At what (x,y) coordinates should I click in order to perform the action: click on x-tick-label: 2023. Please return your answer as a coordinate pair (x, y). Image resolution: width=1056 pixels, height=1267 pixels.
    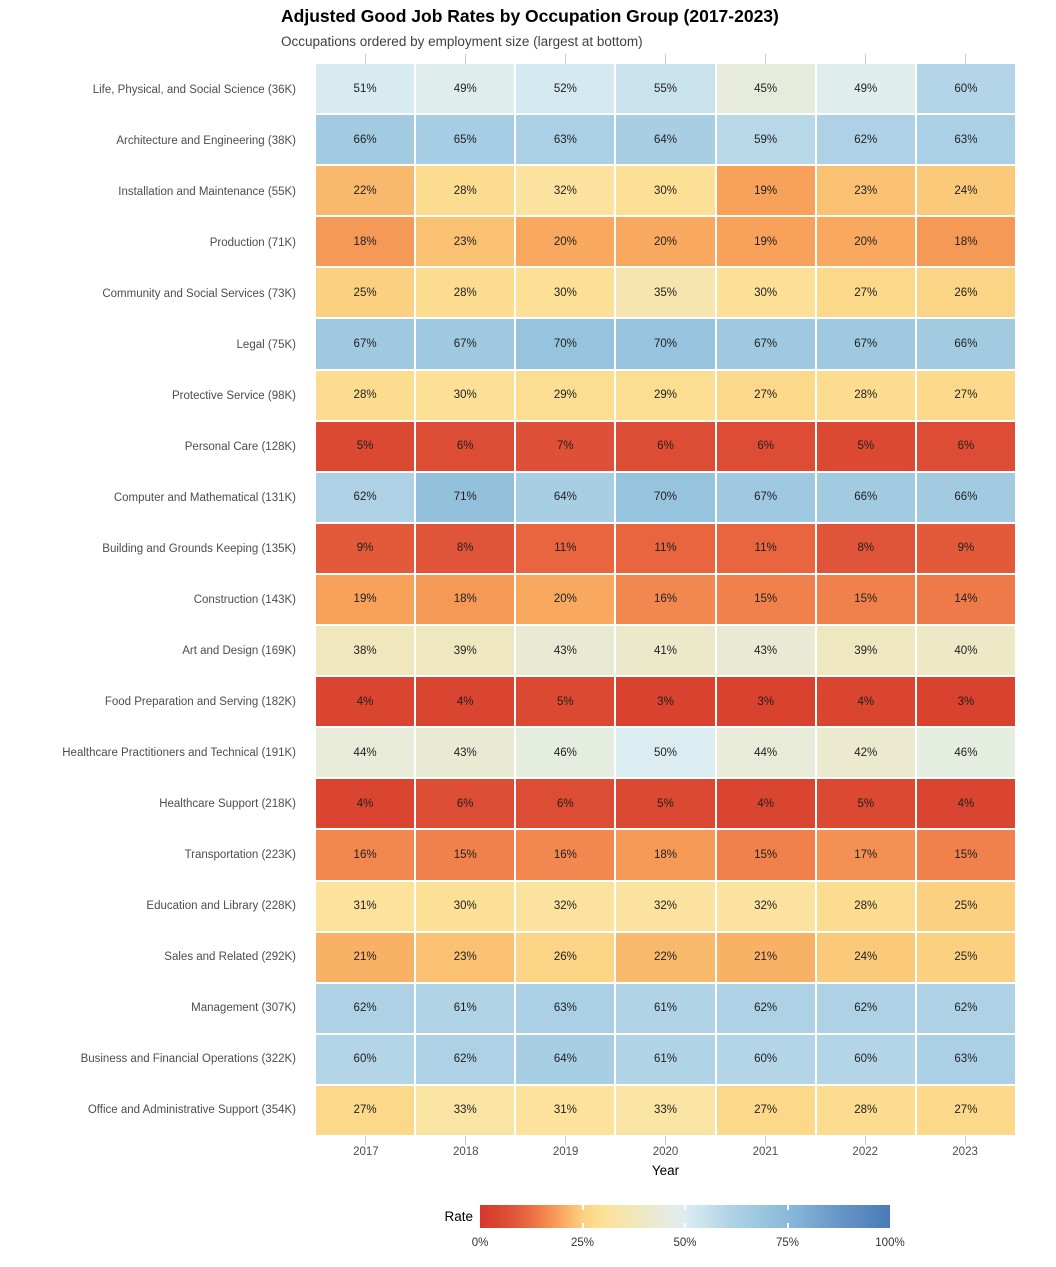
    Looking at the image, I should click on (965, 1152).